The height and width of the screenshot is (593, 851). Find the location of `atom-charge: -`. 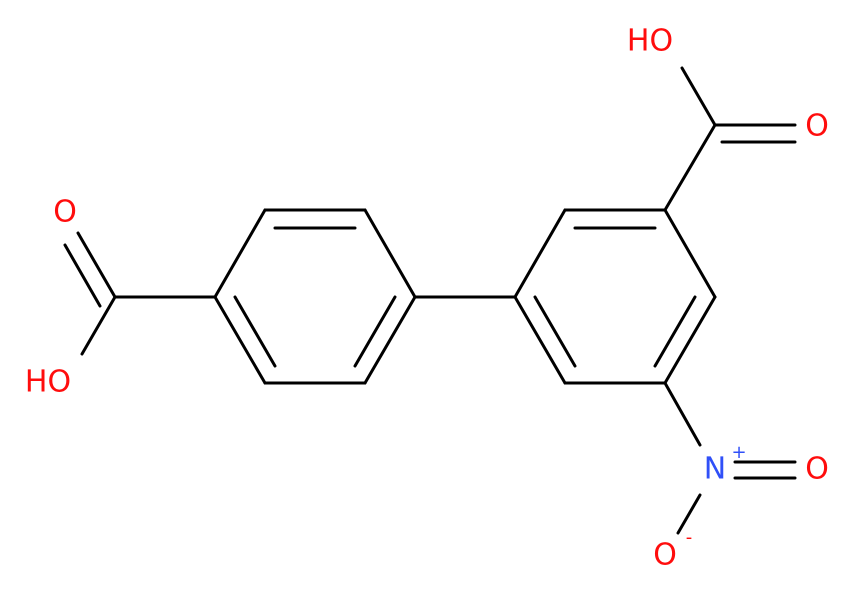

atom-charge: - is located at coordinates (689, 537).